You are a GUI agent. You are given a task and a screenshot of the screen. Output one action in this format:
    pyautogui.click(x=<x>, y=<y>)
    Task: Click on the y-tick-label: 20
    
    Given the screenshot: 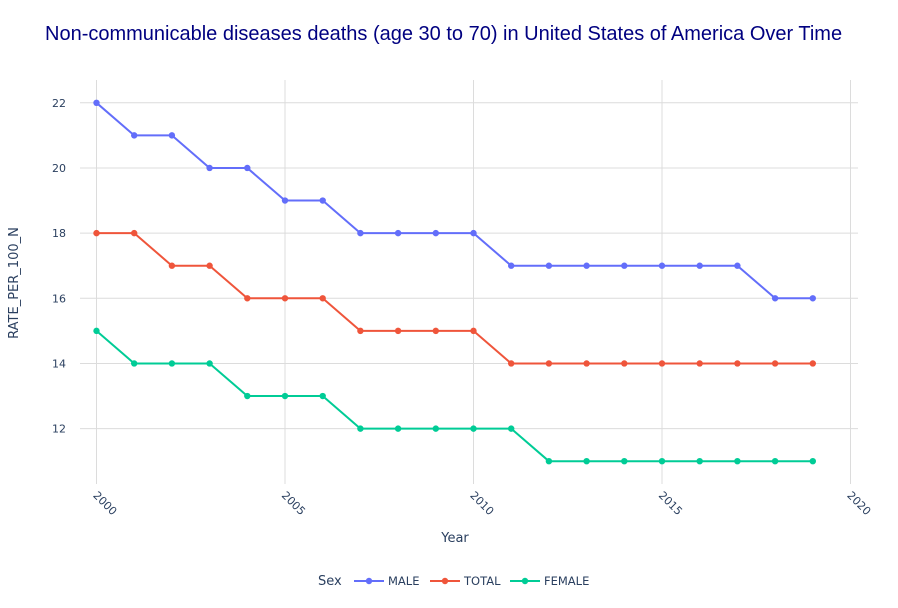 What is the action you would take?
    pyautogui.click(x=59, y=168)
    